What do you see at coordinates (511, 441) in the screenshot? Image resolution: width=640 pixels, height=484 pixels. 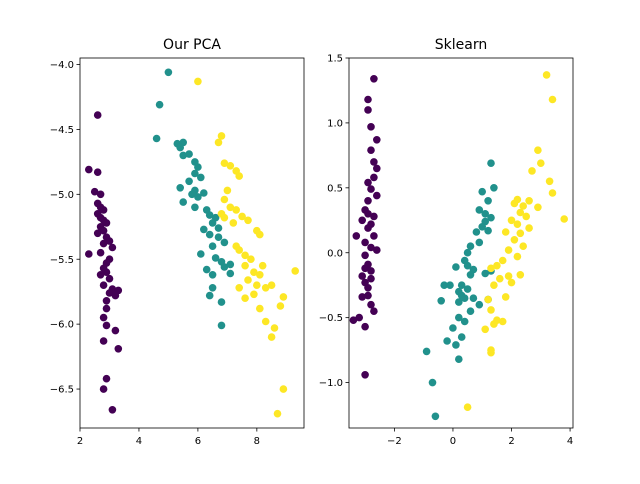 I see `x-tick-label: 2` at bounding box center [511, 441].